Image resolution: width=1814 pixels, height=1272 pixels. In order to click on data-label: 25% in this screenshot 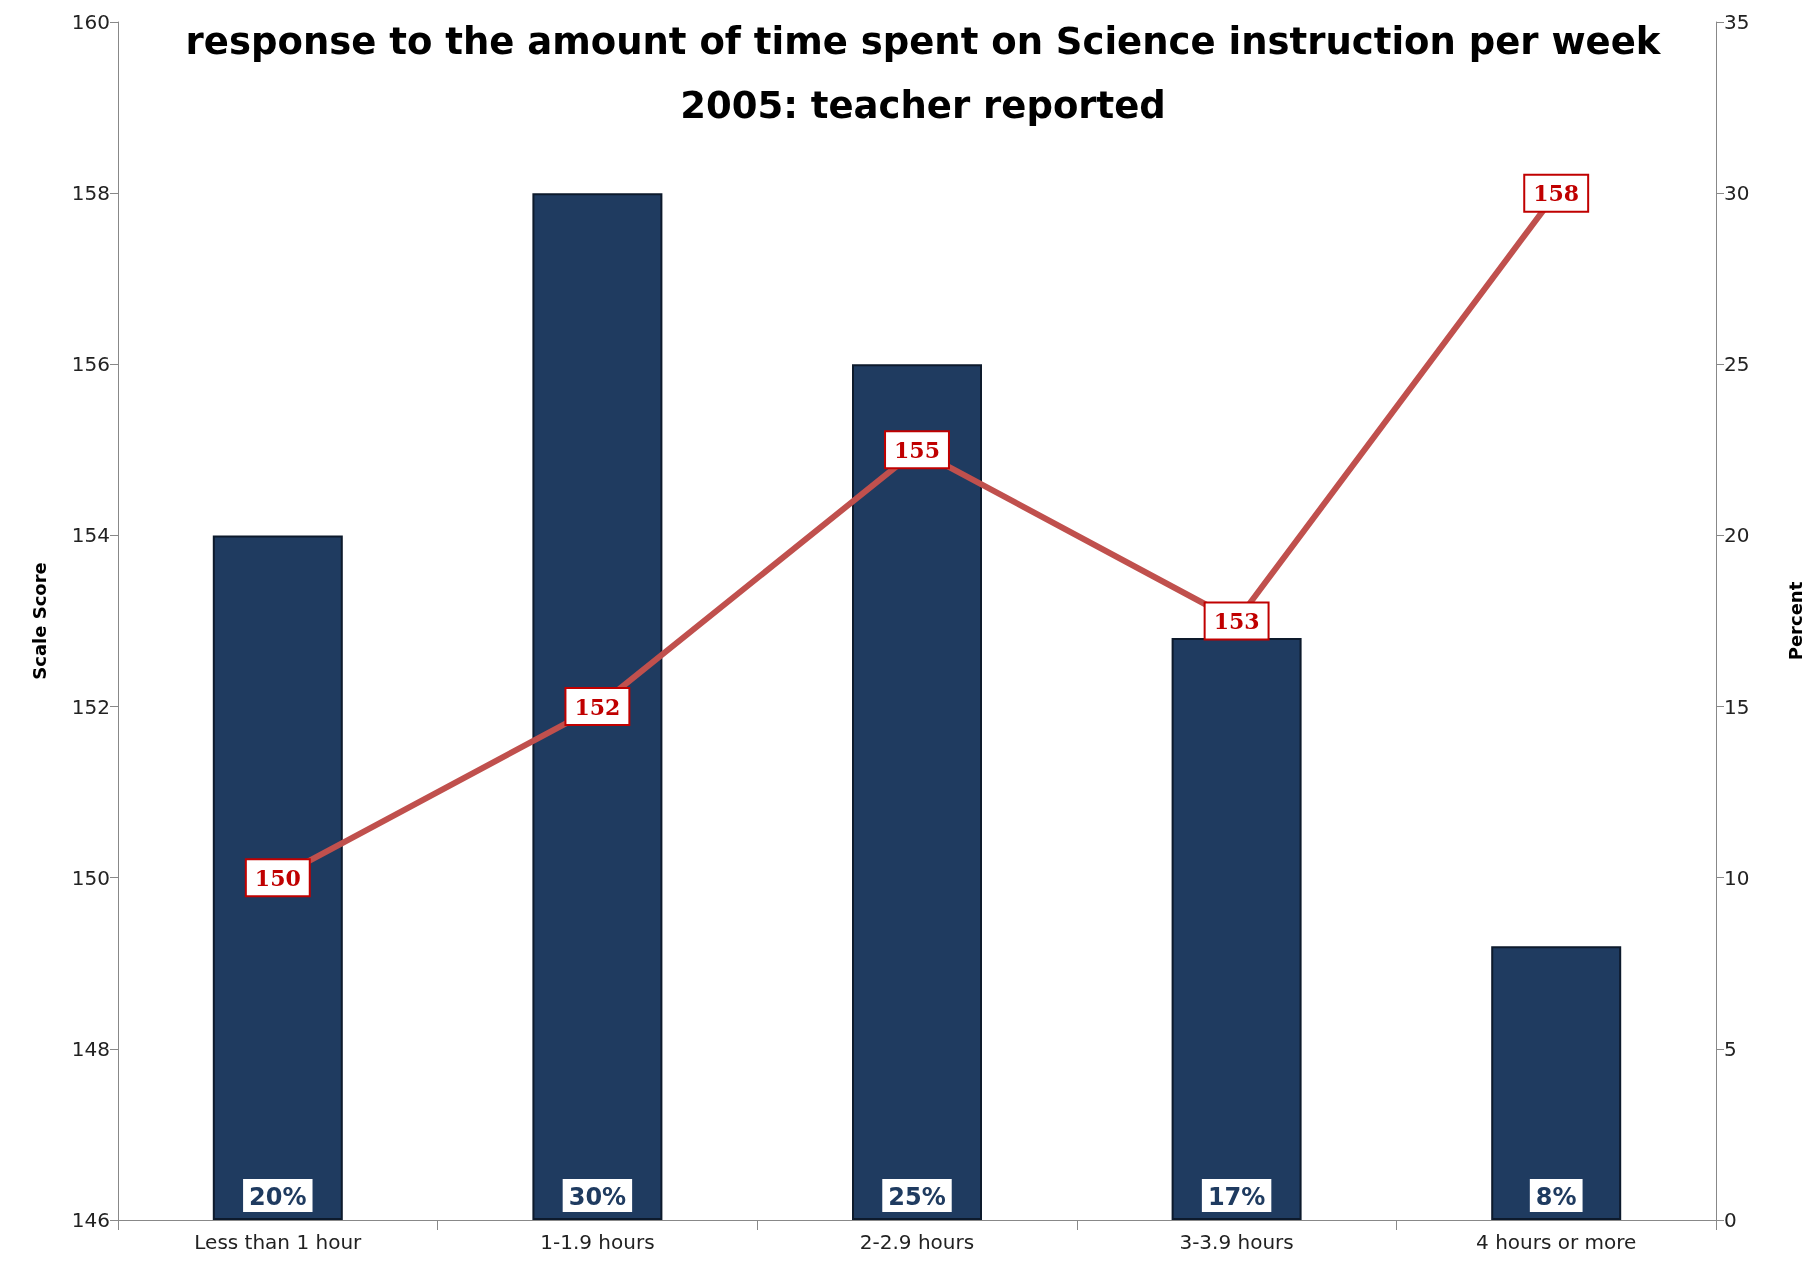, I will do `click(917, 1197)`.